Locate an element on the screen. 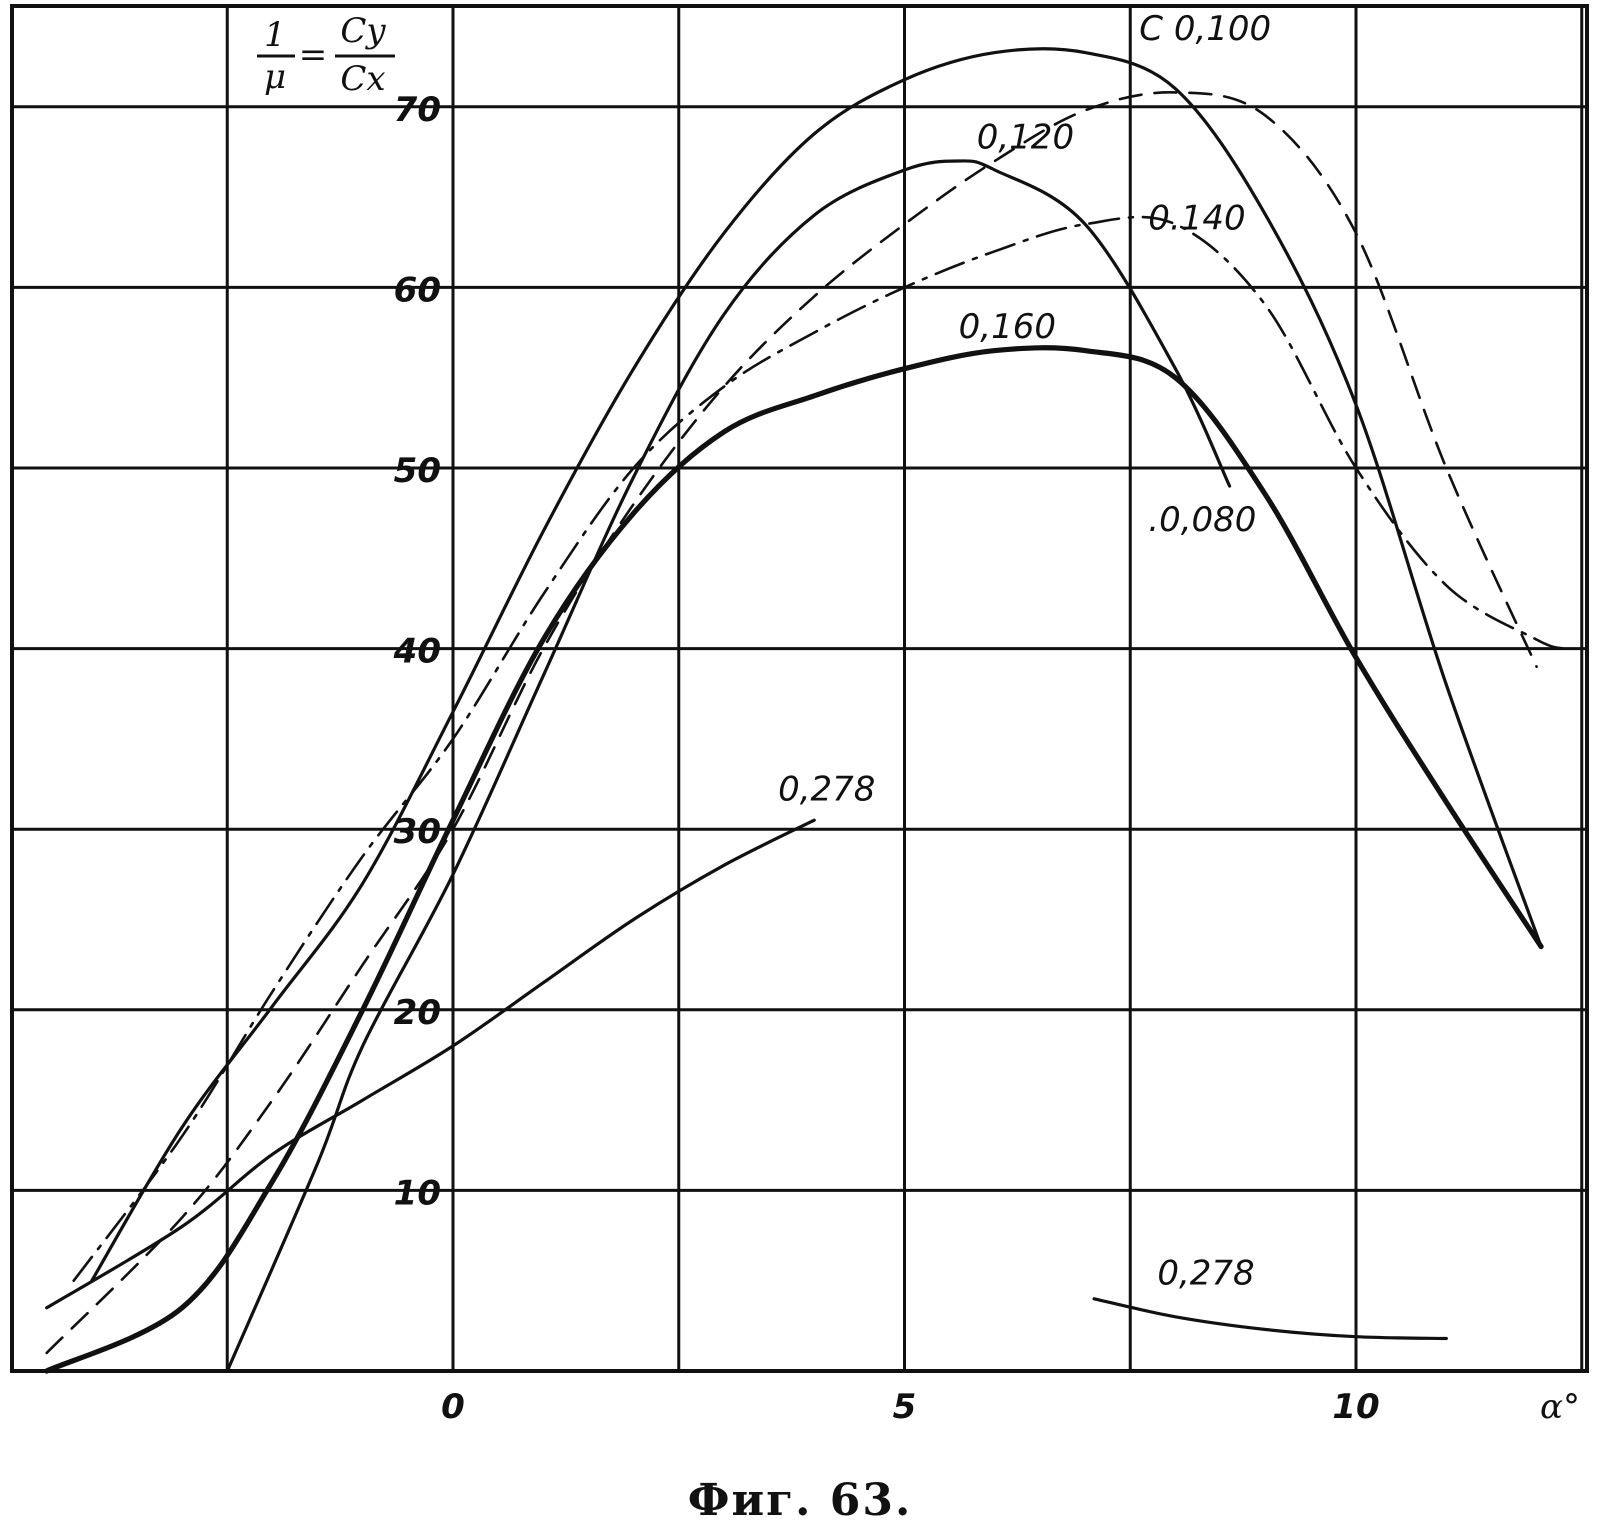  curve-label: 0.140 is located at coordinates (1196, 219).